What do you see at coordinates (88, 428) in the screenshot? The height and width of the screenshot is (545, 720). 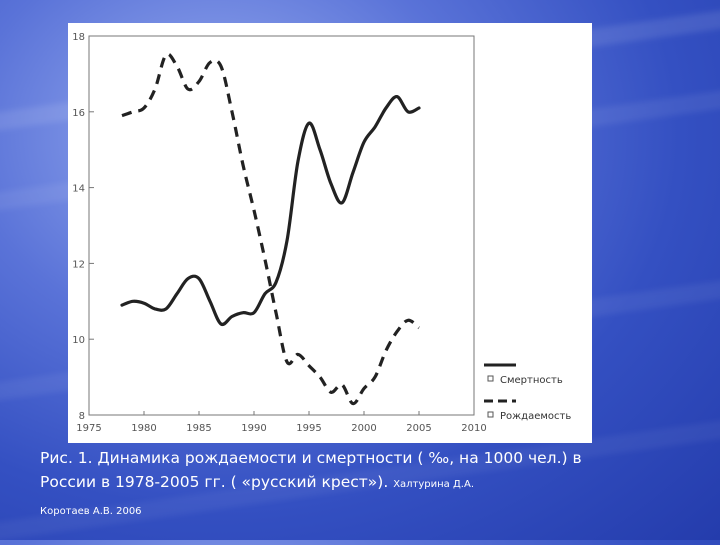 I see `x-tick-label: 1975` at bounding box center [88, 428].